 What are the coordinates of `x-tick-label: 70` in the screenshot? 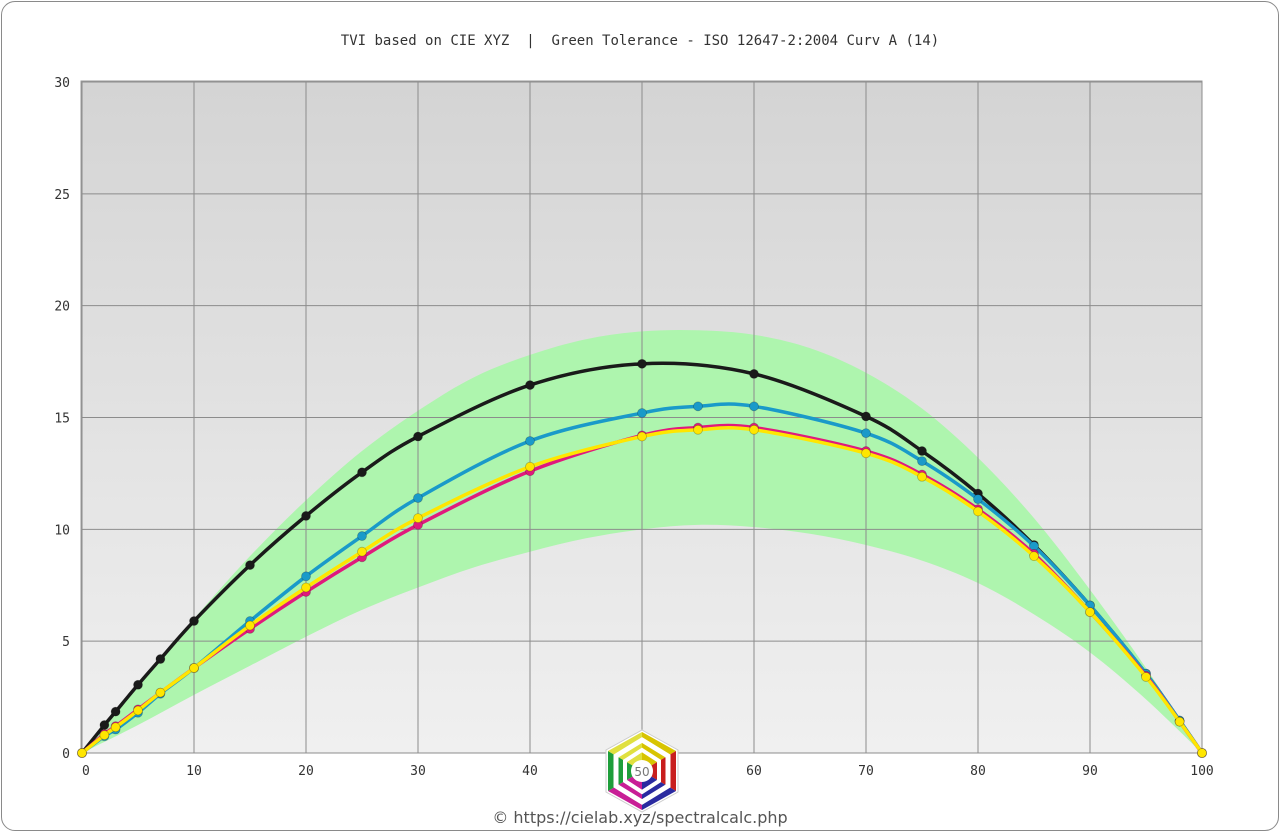 It's located at (866, 771).